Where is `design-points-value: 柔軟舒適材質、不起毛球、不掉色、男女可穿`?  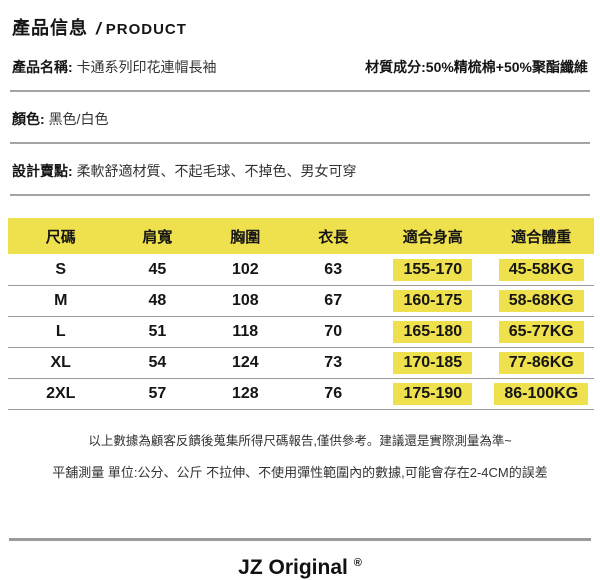
design-points-value: 柔軟舒適材質、不起毛球、不掉色、男女可穿 is located at coordinates (216, 171).